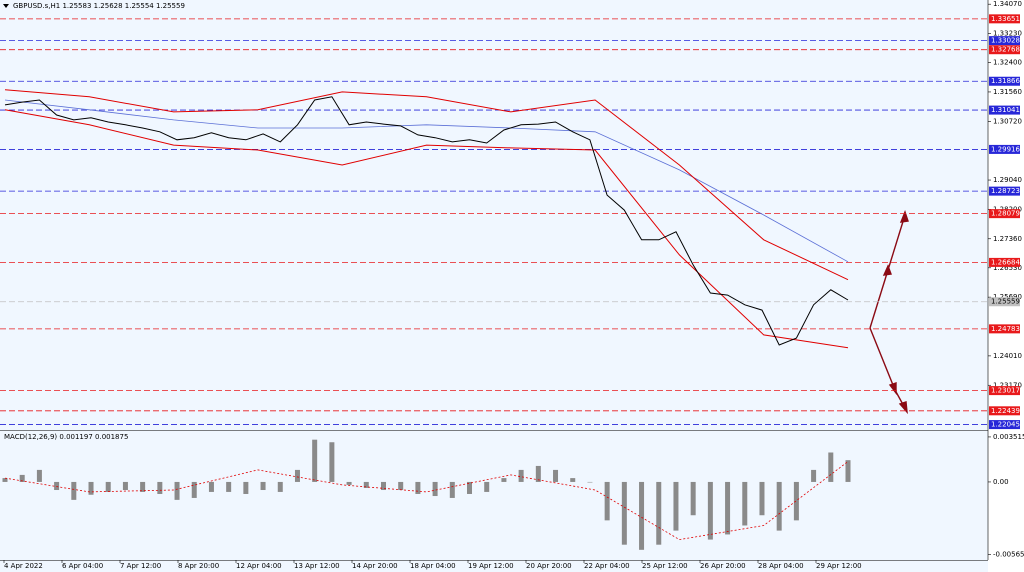 The width and height of the screenshot is (1024, 572). I want to click on x-tick-label: 26 Apr 20:00, so click(723, 566).